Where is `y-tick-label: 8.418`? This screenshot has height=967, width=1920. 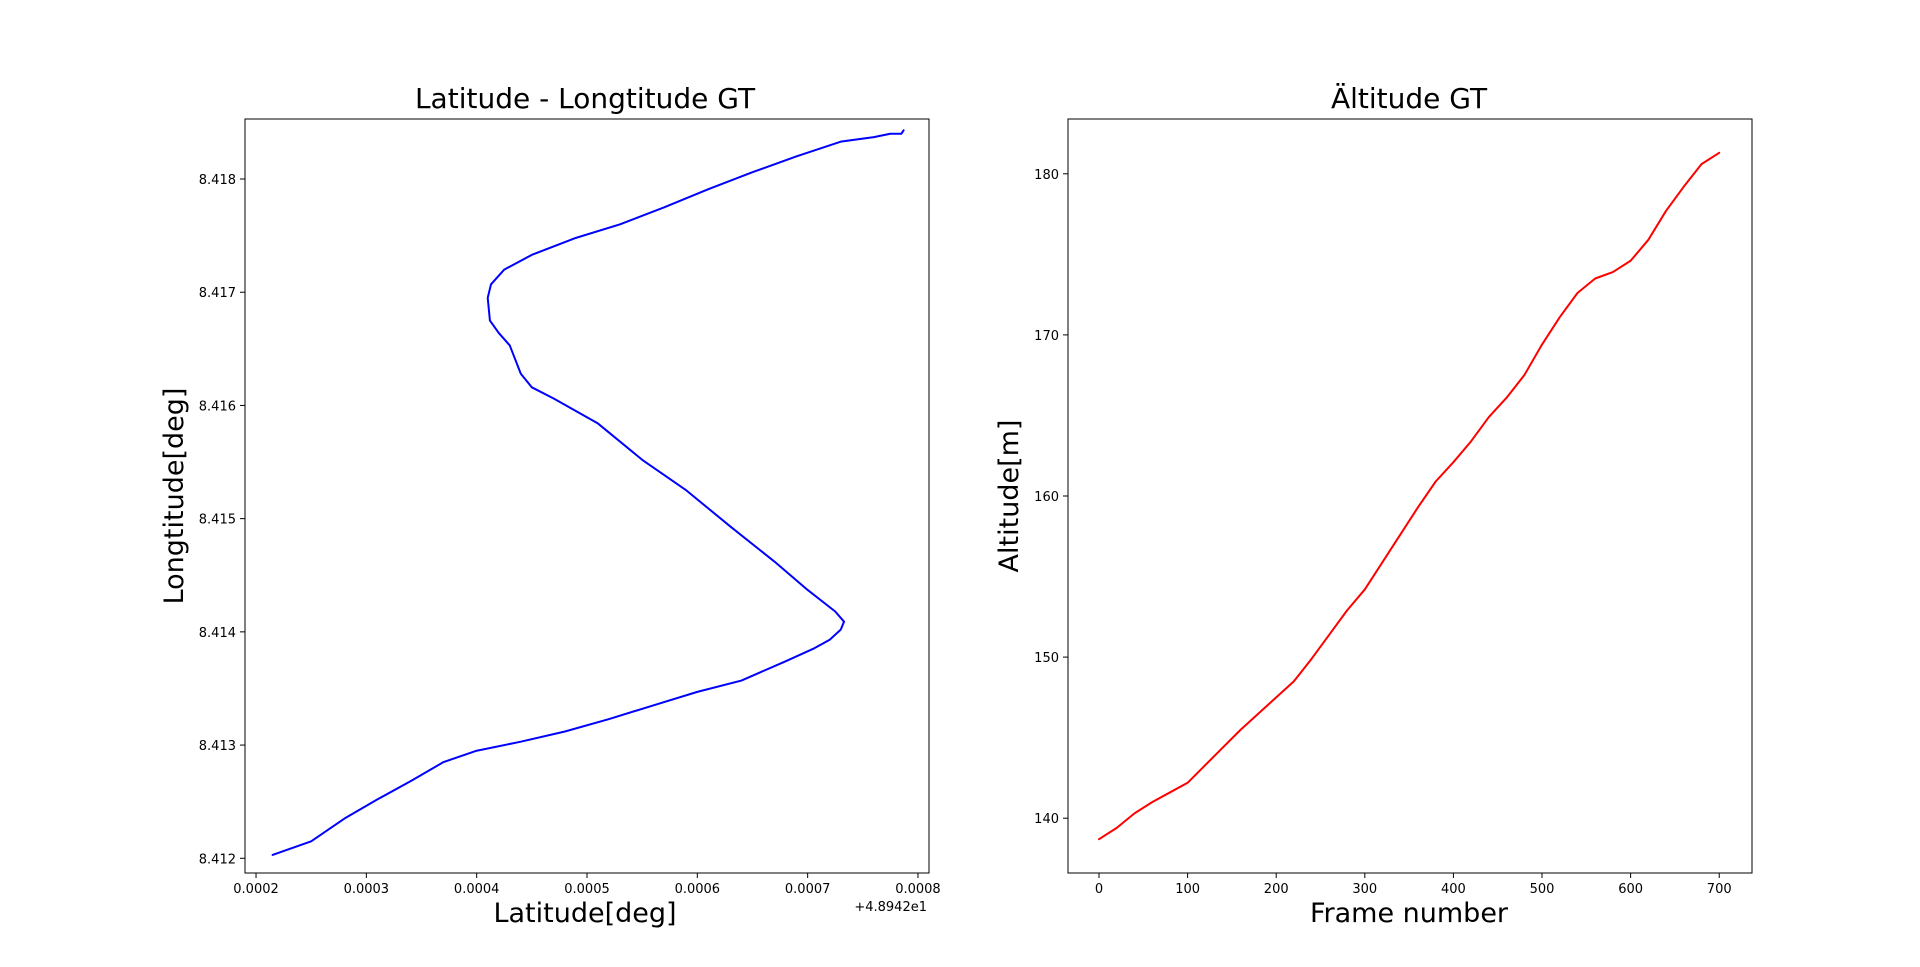
y-tick-label: 8.418 is located at coordinates (217, 180).